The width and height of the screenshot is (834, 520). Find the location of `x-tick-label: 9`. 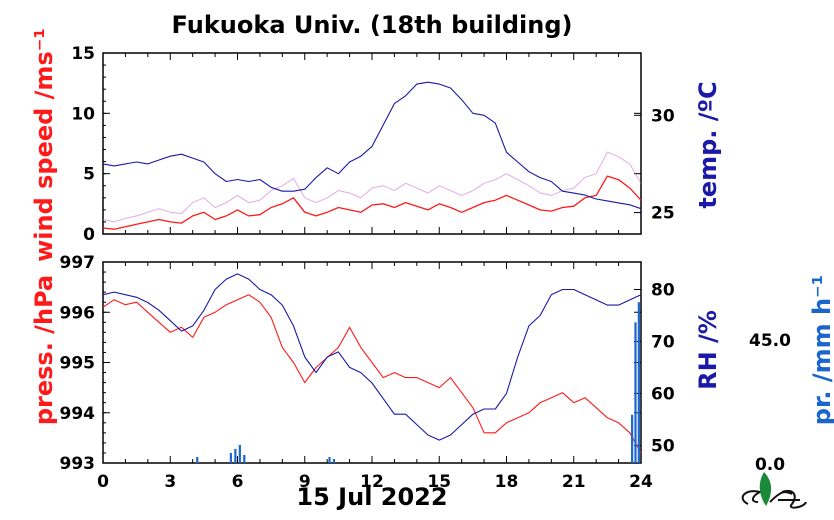

x-tick-label: 9 is located at coordinates (305, 482).